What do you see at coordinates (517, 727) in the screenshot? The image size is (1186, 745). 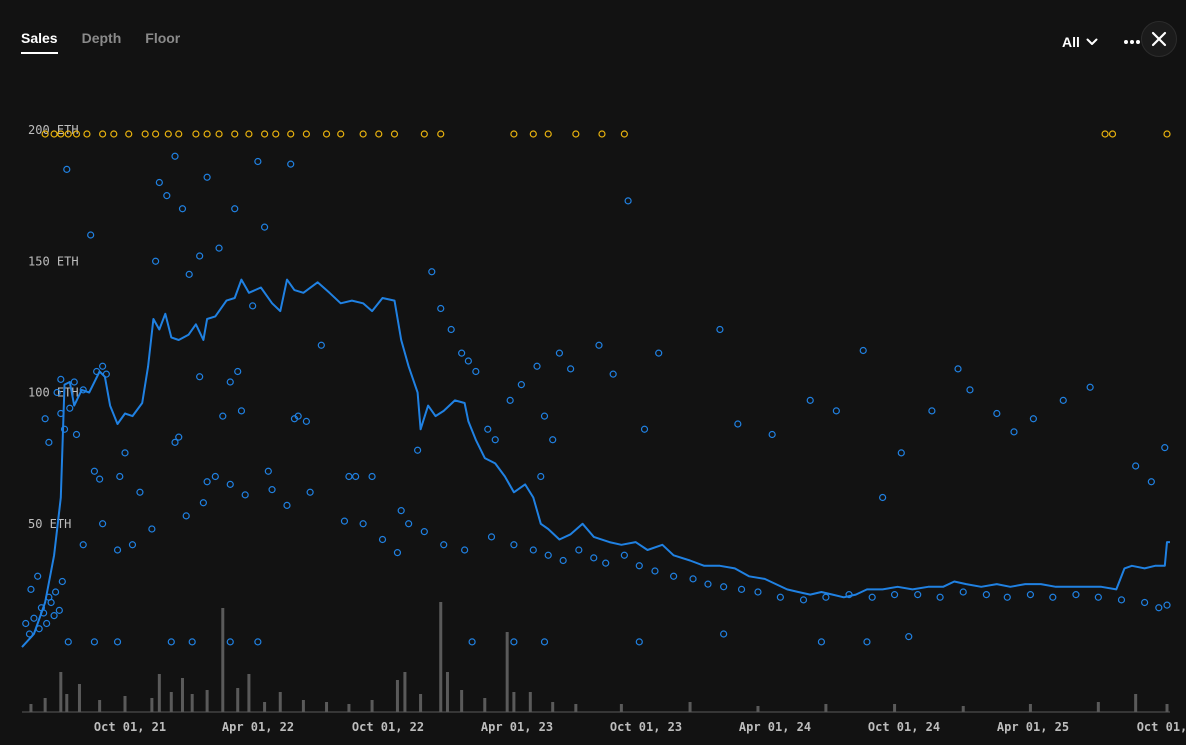 I see `x-tick-label: Apr 01, 23` at bounding box center [517, 727].